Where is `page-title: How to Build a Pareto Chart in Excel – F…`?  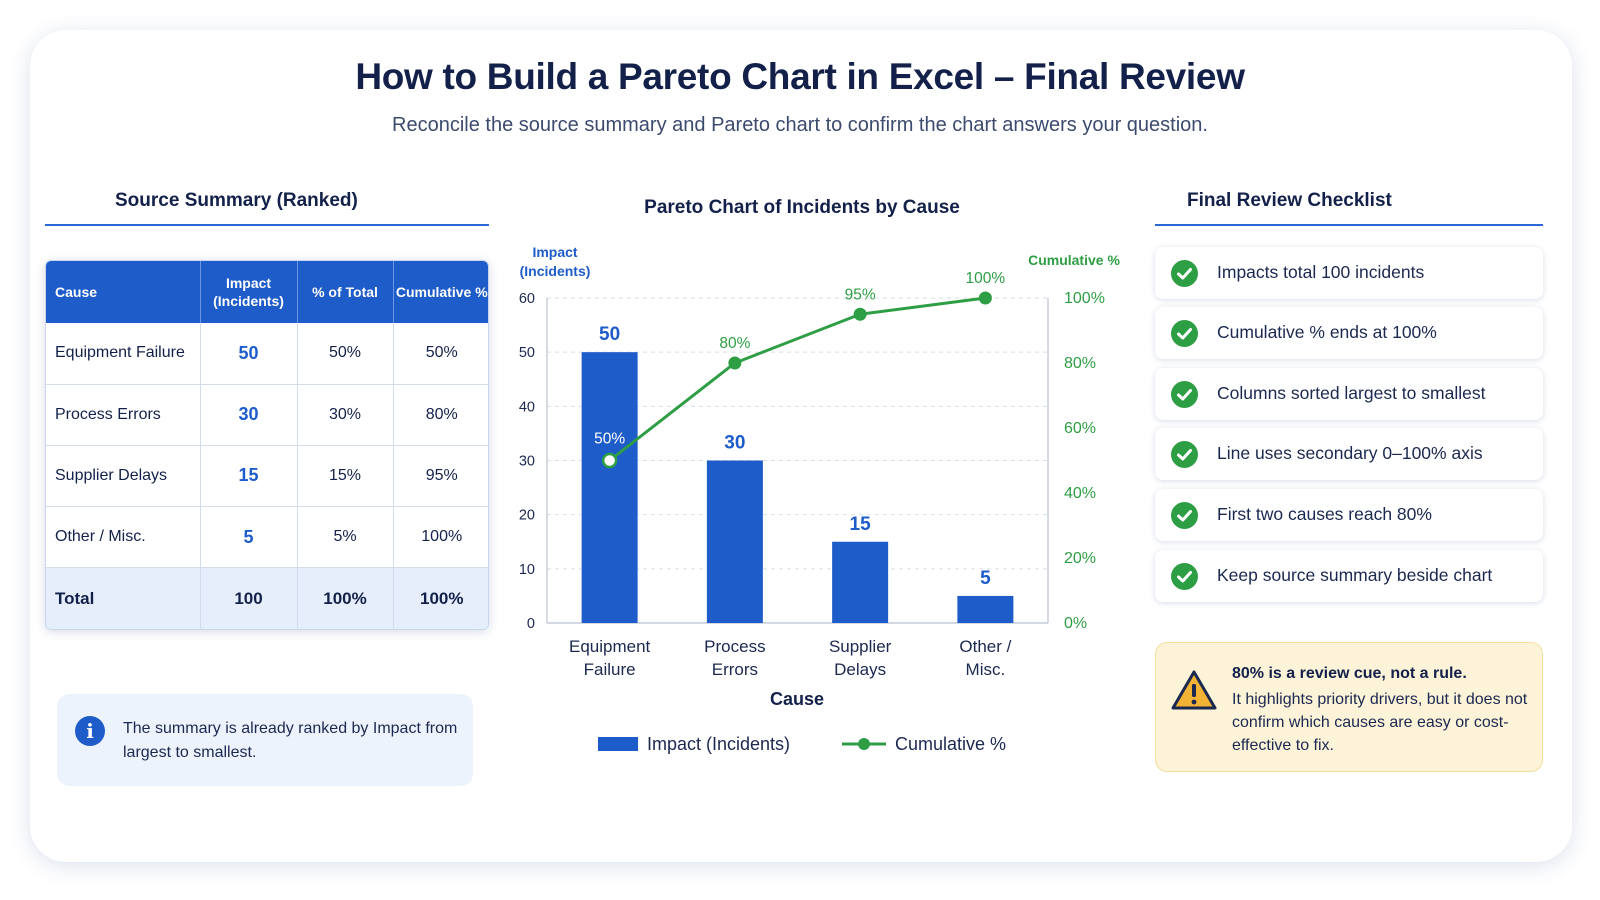
page-title: How to Build a Pareto Chart in Excel – F… is located at coordinates (800, 76).